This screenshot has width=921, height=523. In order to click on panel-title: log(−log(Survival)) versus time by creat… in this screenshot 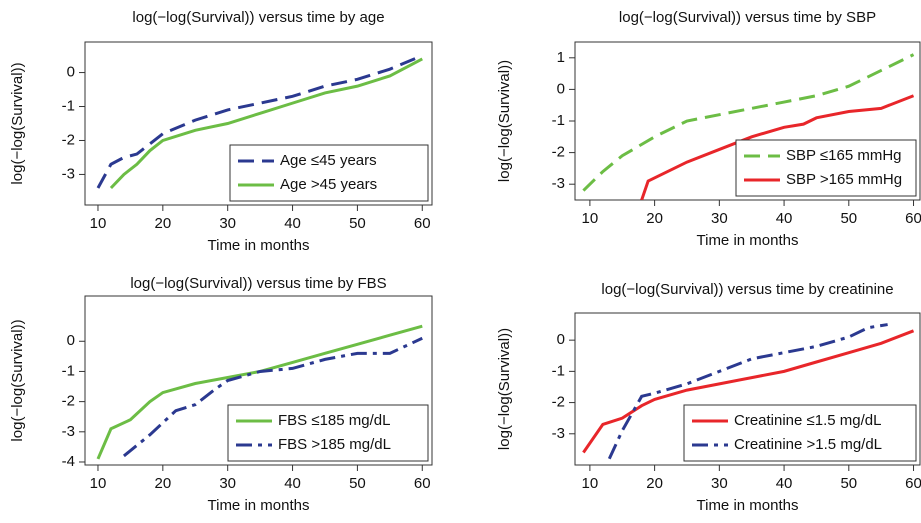, I will do `click(747, 289)`.